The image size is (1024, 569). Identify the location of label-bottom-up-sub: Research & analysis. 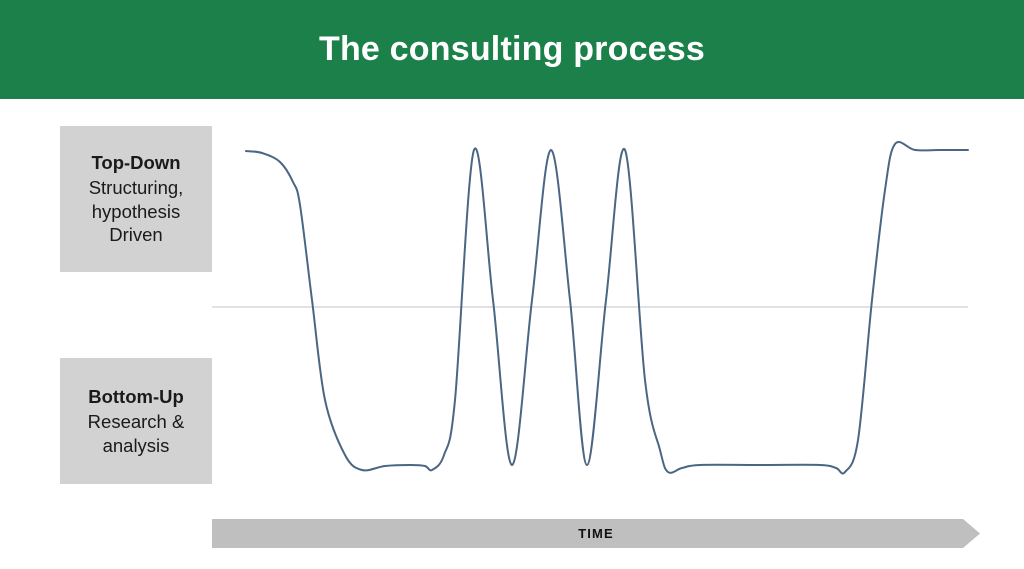
(136, 433).